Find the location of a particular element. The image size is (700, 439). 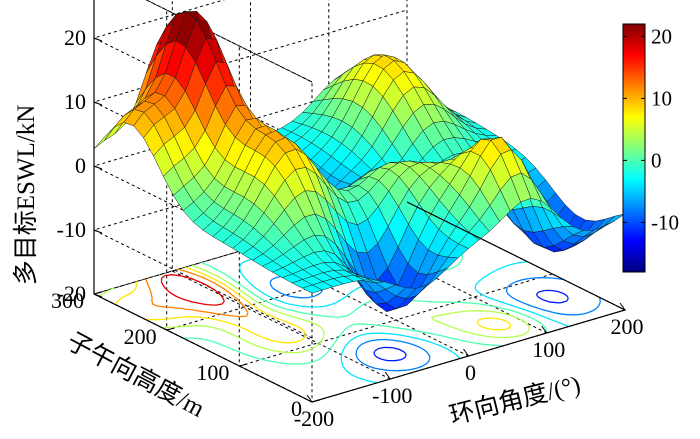

y-tick-label: 0 is located at coordinates (296, 408).